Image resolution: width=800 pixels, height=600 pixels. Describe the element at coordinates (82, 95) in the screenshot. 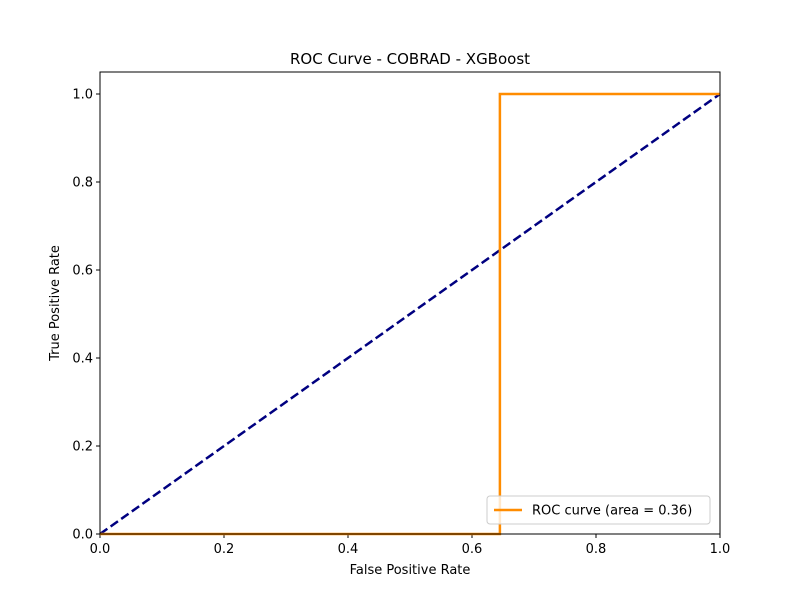

I see `y-tick-label: 1.0` at that location.